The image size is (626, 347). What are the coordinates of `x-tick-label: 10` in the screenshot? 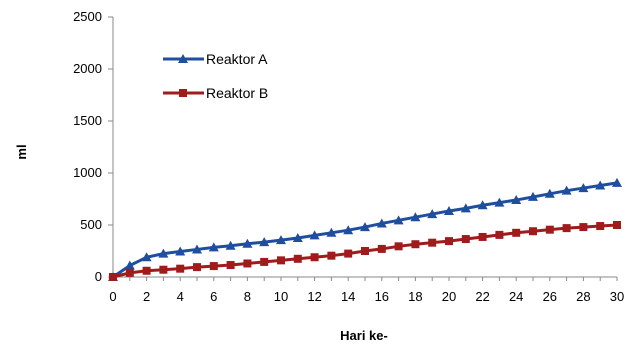 It's located at (281, 296).